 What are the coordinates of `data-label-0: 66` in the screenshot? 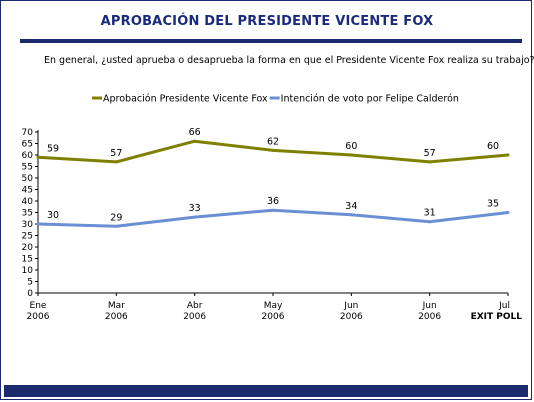 It's located at (195, 132).